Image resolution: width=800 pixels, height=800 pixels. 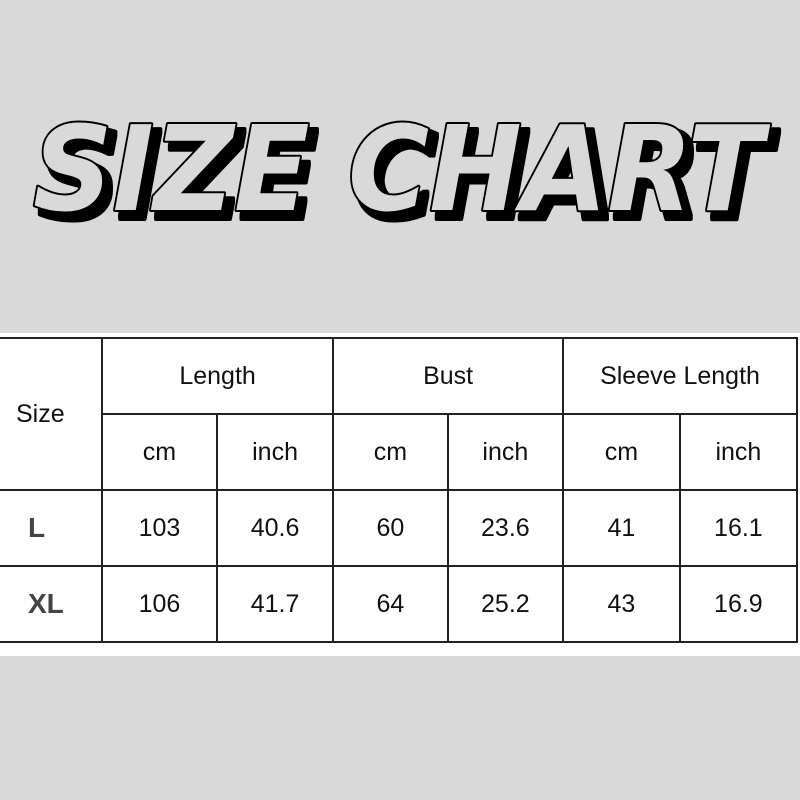 I want to click on table-cell: 64, so click(x=390, y=604).